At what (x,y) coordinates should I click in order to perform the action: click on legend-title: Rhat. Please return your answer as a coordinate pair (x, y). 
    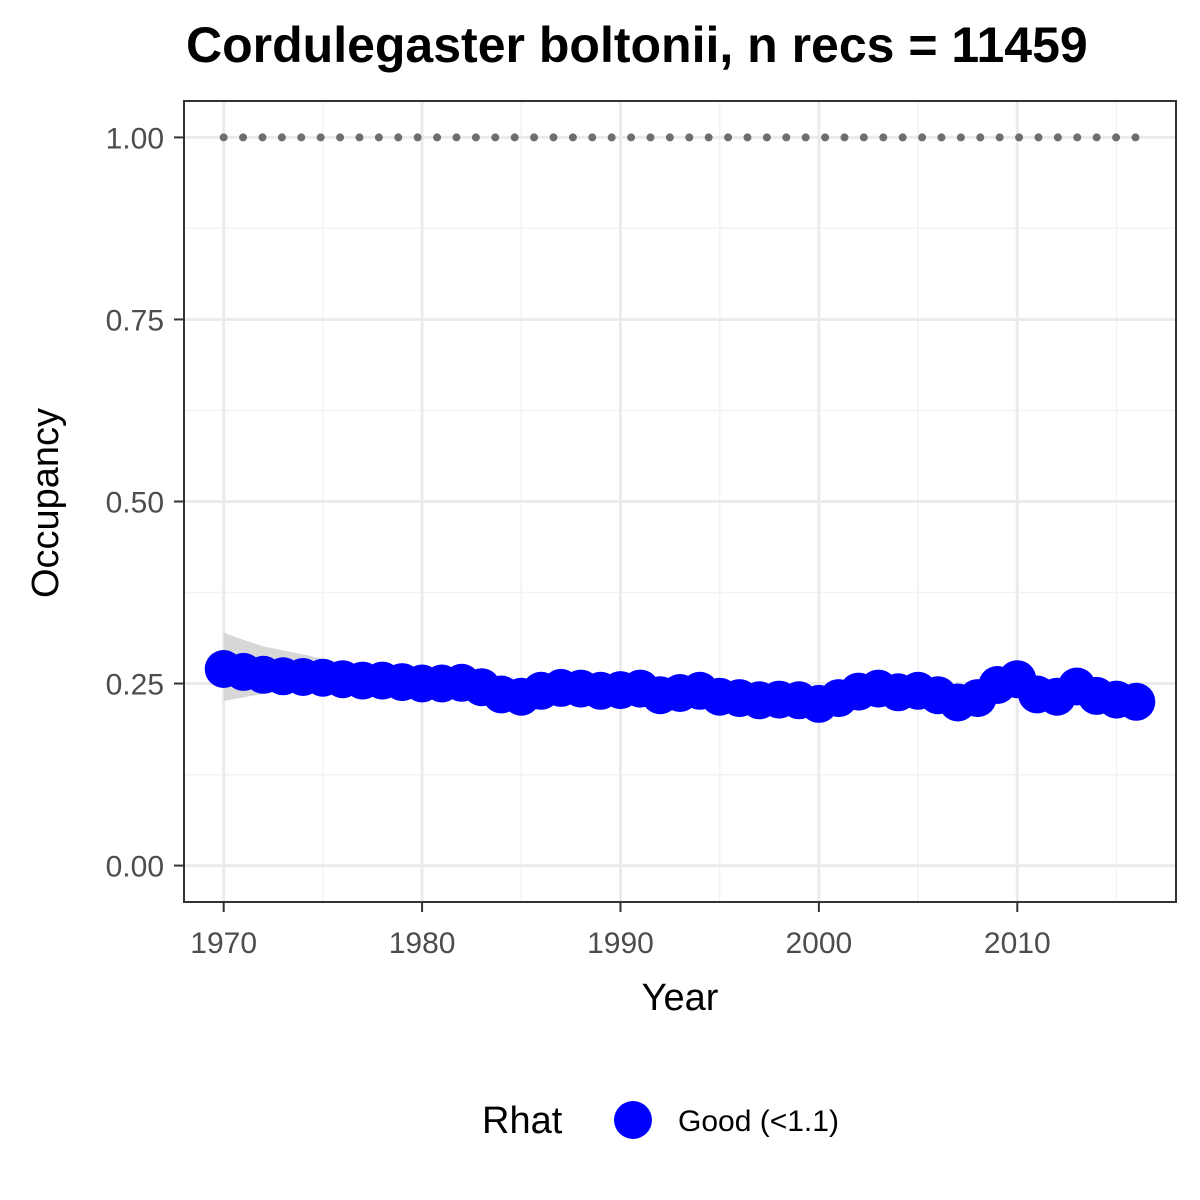
    Looking at the image, I should click on (522, 1121).